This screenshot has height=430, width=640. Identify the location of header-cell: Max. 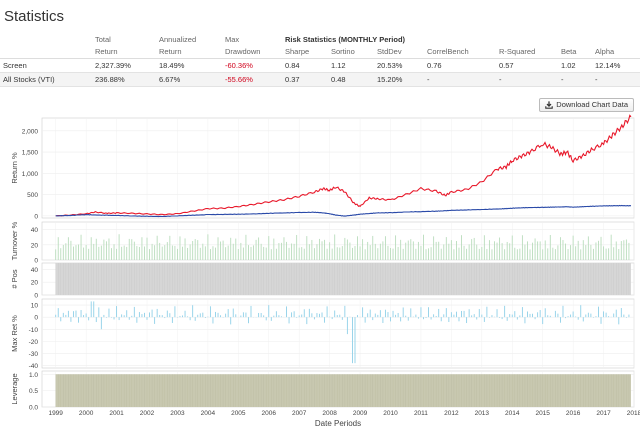
(232, 39).